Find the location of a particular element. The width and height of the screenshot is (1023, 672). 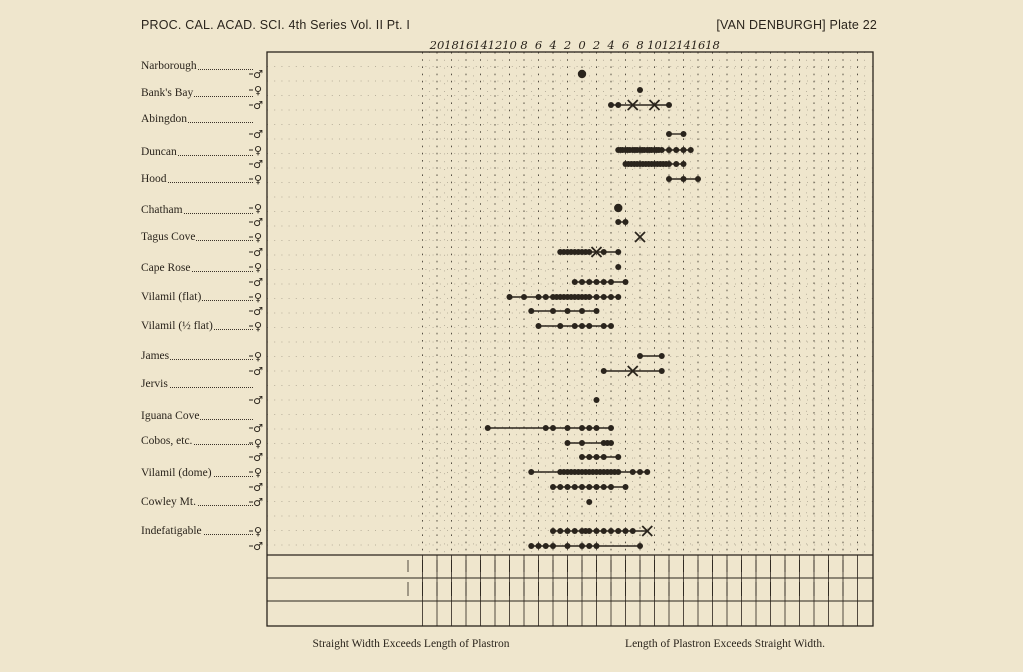

mean-cross is located at coordinates (654, 105).